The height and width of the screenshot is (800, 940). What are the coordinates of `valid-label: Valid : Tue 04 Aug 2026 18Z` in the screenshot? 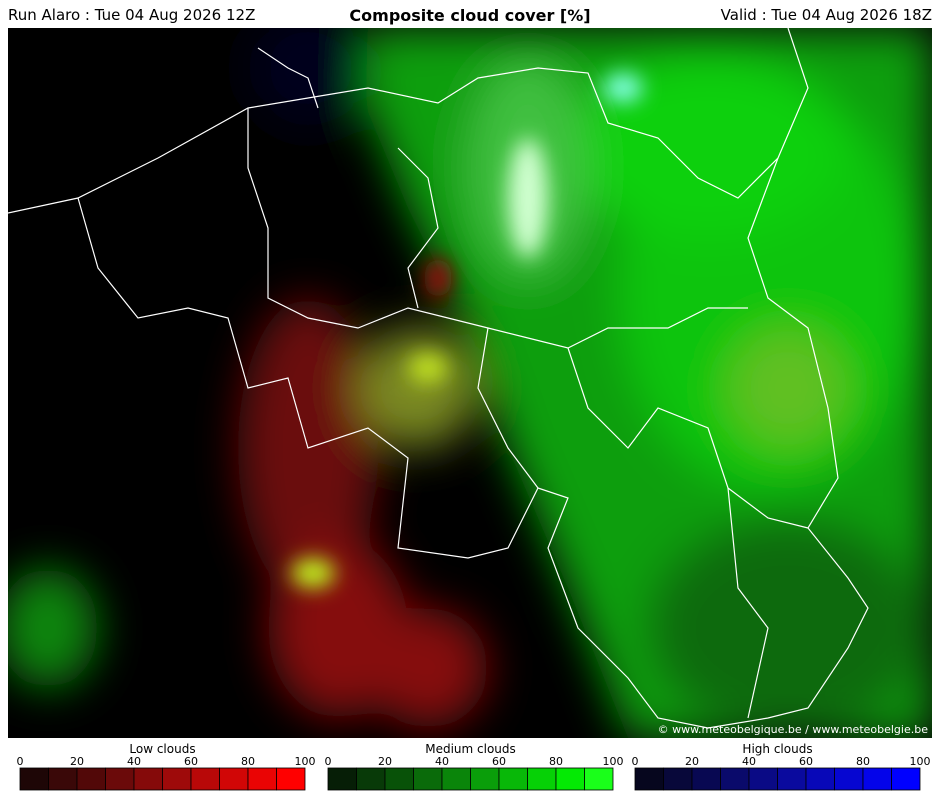 It's located at (826, 15).